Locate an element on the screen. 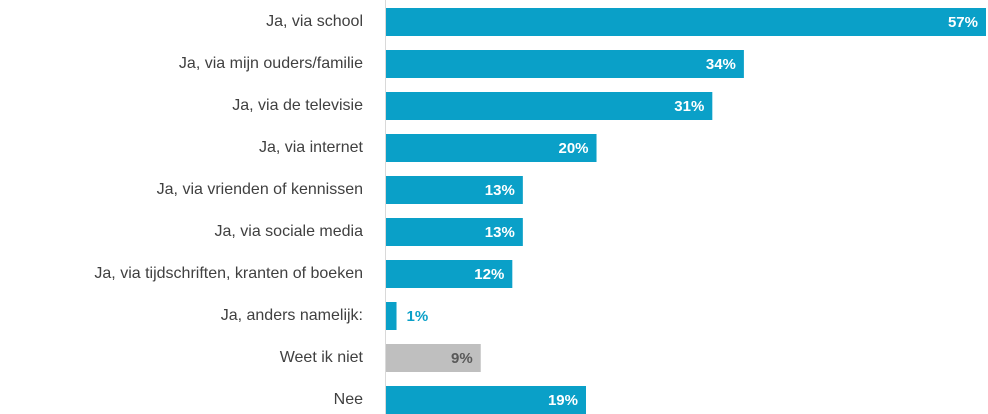  value-label: 1% is located at coordinates (418, 316).